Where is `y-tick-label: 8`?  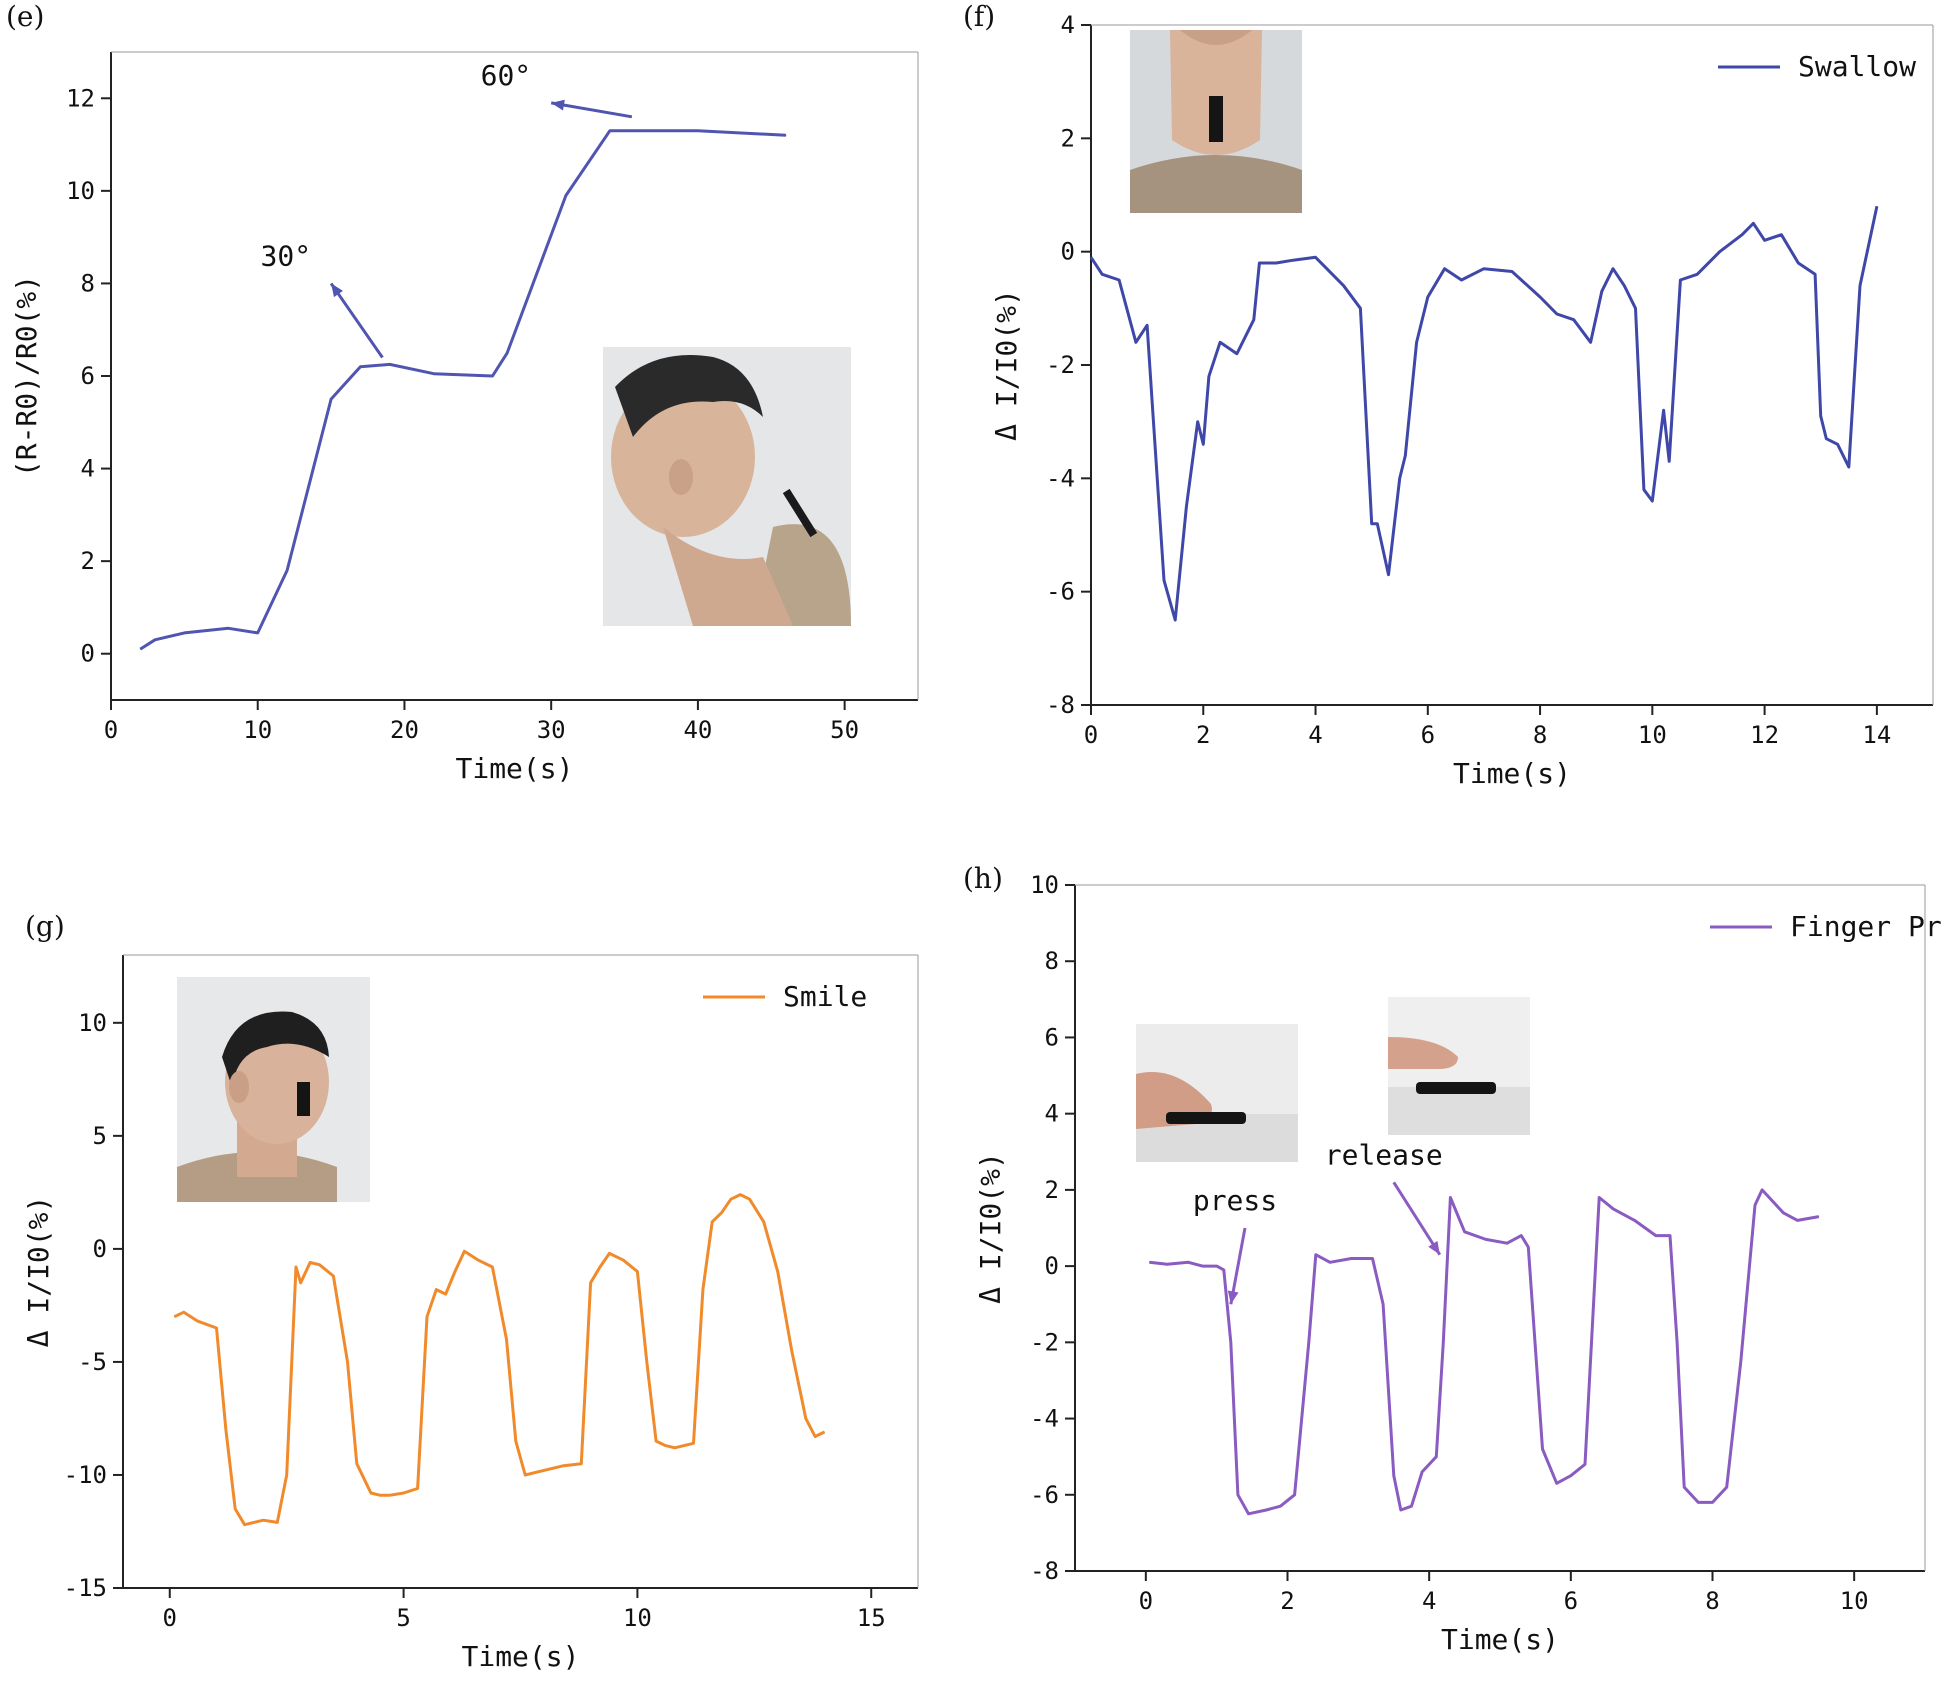 y-tick-label: 8 is located at coordinates (1052, 961).